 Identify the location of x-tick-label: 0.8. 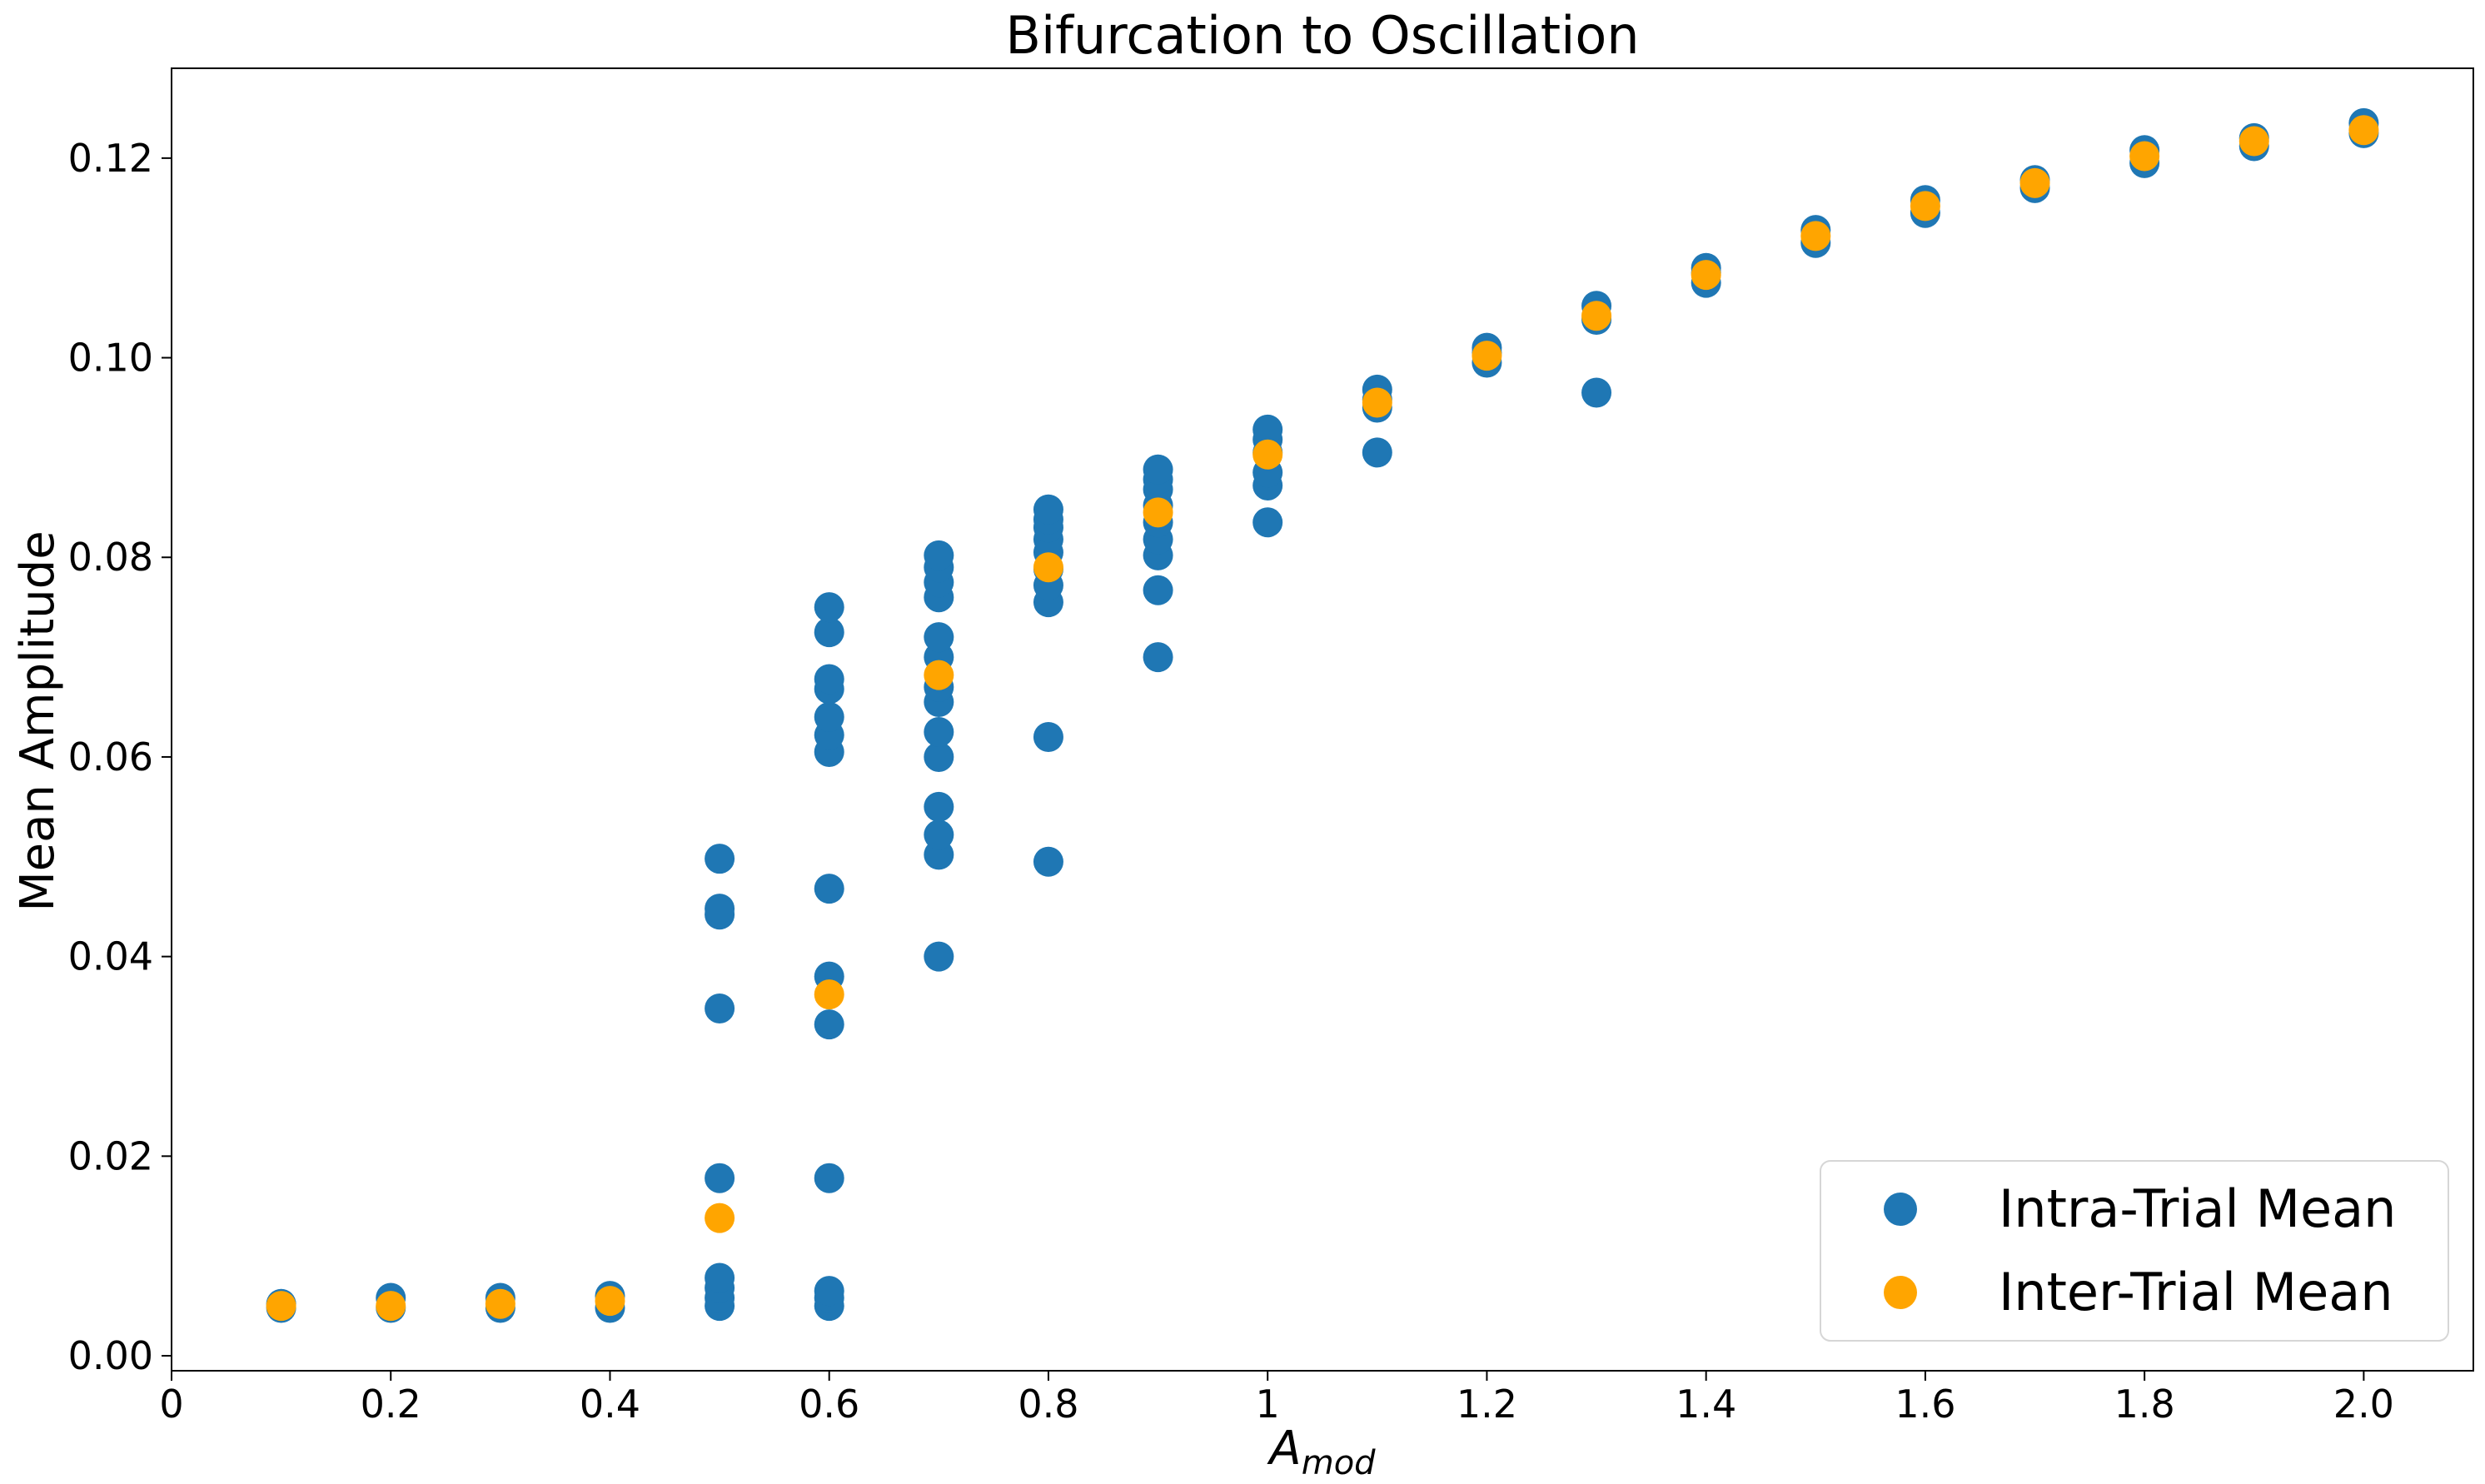
(1048, 1404).